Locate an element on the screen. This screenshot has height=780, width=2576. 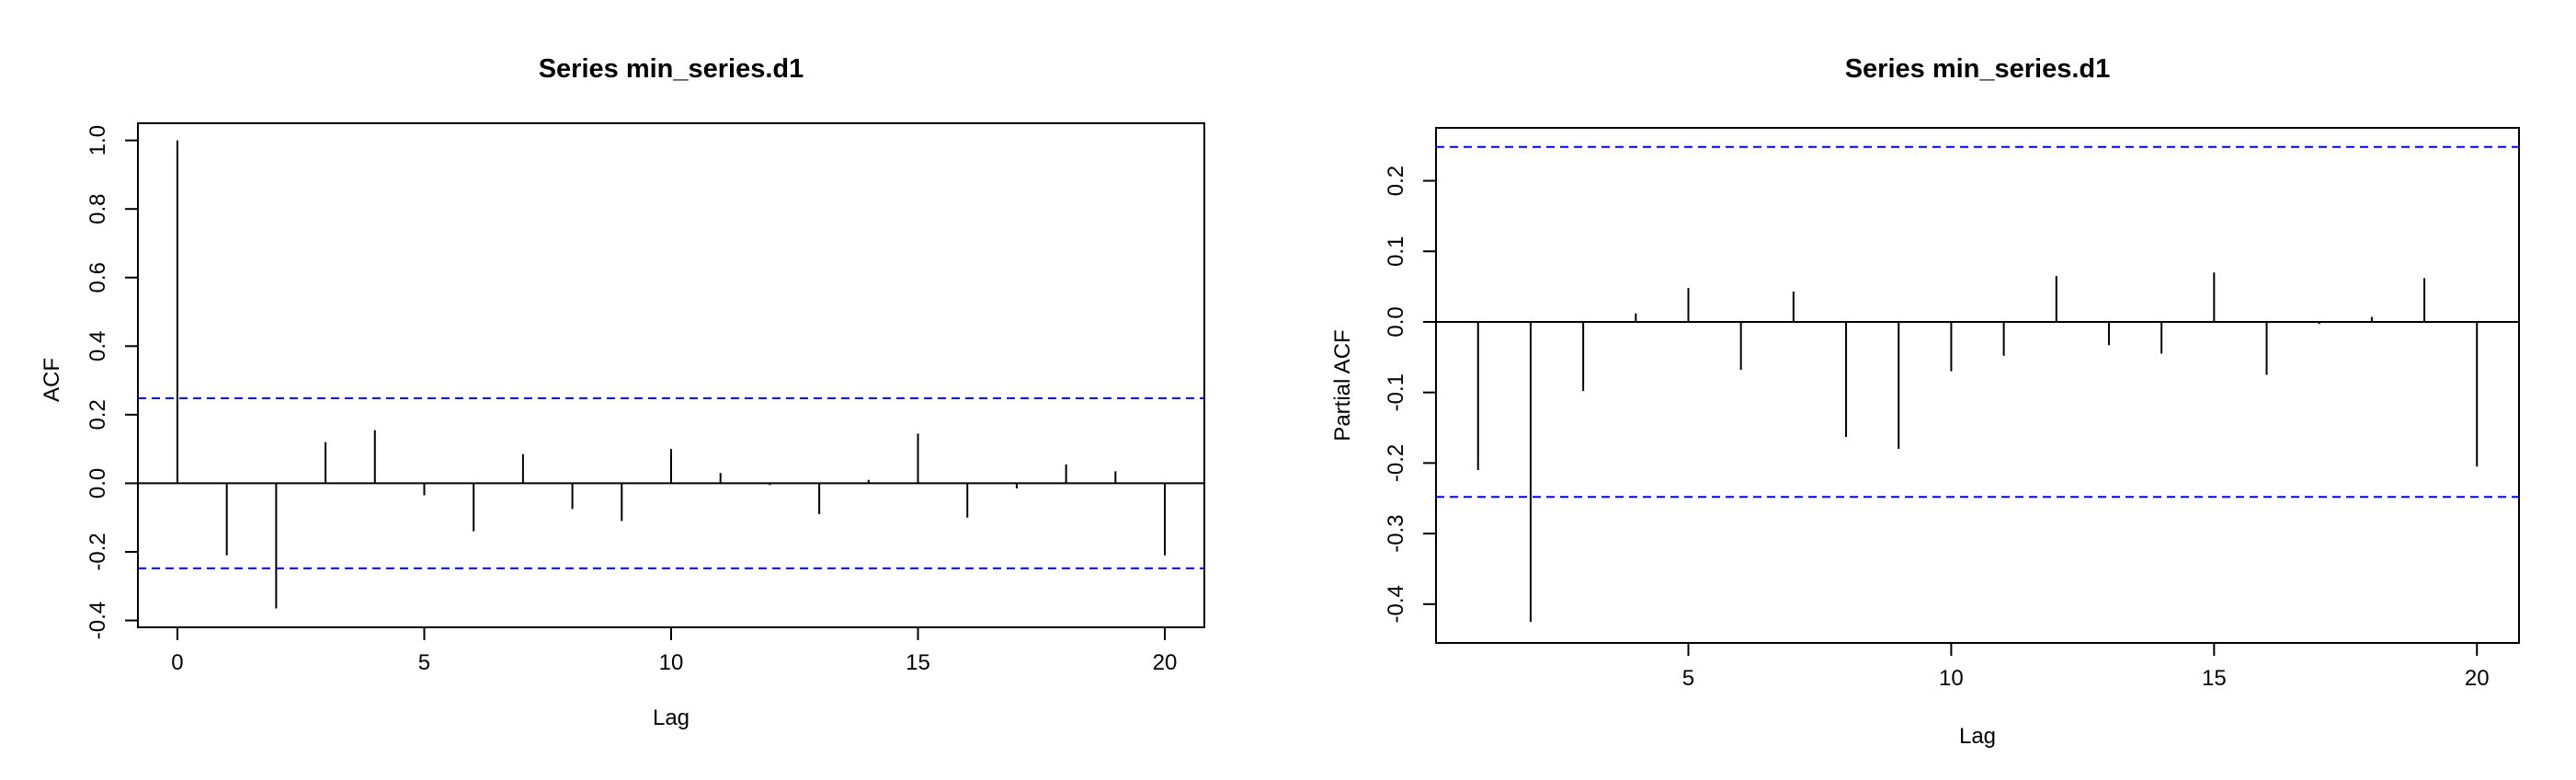
pacf-x-tick-label: 20 is located at coordinates (2477, 678).